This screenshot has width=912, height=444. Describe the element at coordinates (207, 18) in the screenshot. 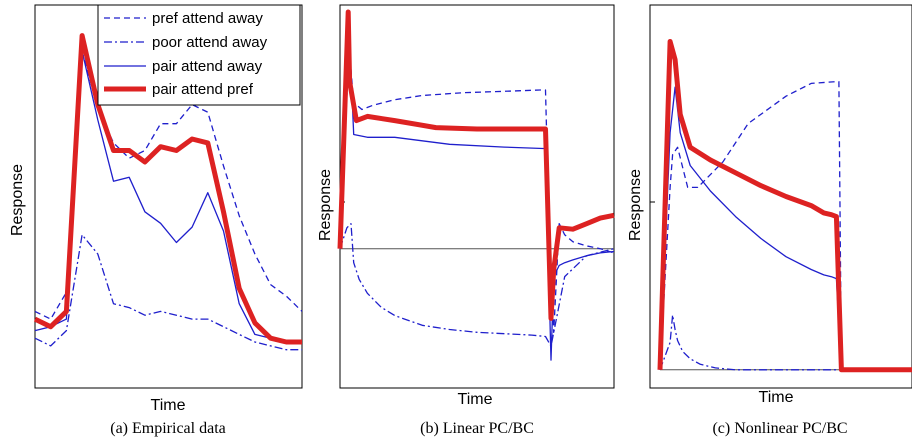

I see `legend-label-pref-attend-away: pref attend away` at that location.